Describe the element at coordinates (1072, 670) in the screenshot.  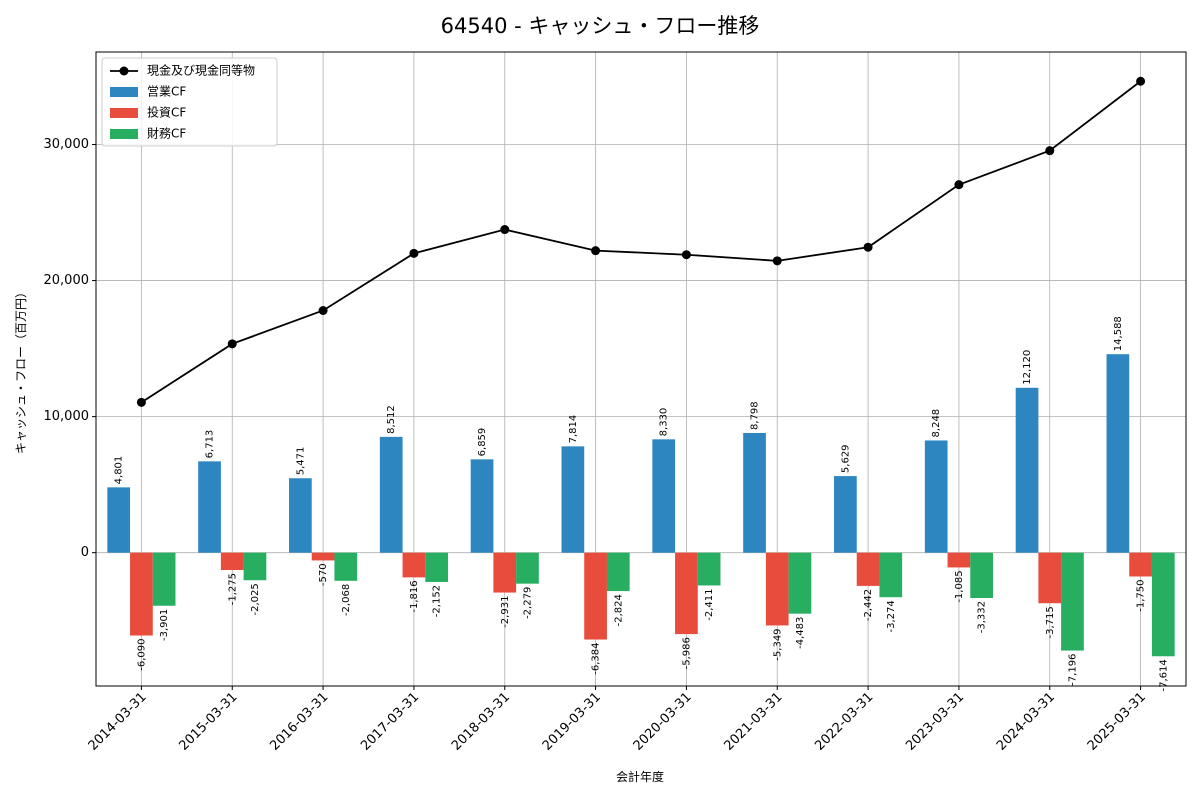
I see `bar-data-label: -7,196` at that location.